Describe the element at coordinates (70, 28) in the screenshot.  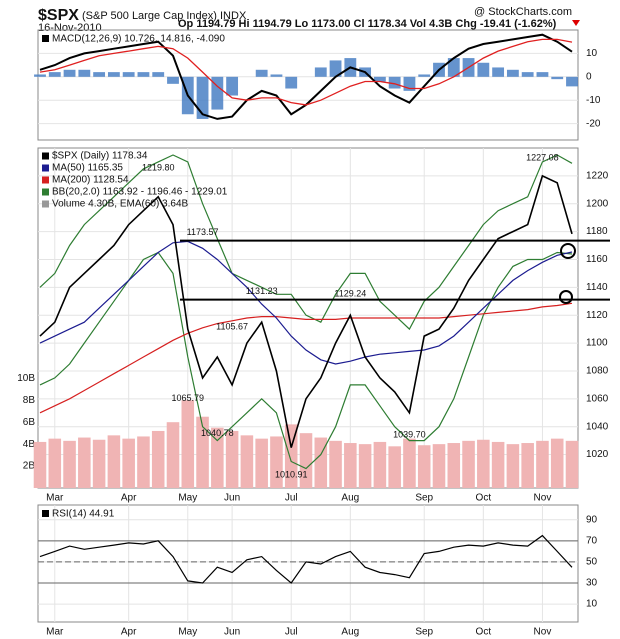
I see `date: 16-Nov-2010` at that location.